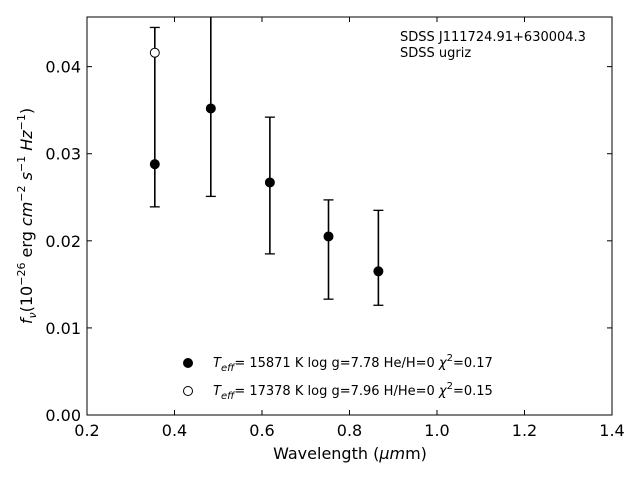 The height and width of the screenshot is (480, 640). Describe the element at coordinates (450, 358) in the screenshot. I see `legend-1-chi-exp: 2` at that location.